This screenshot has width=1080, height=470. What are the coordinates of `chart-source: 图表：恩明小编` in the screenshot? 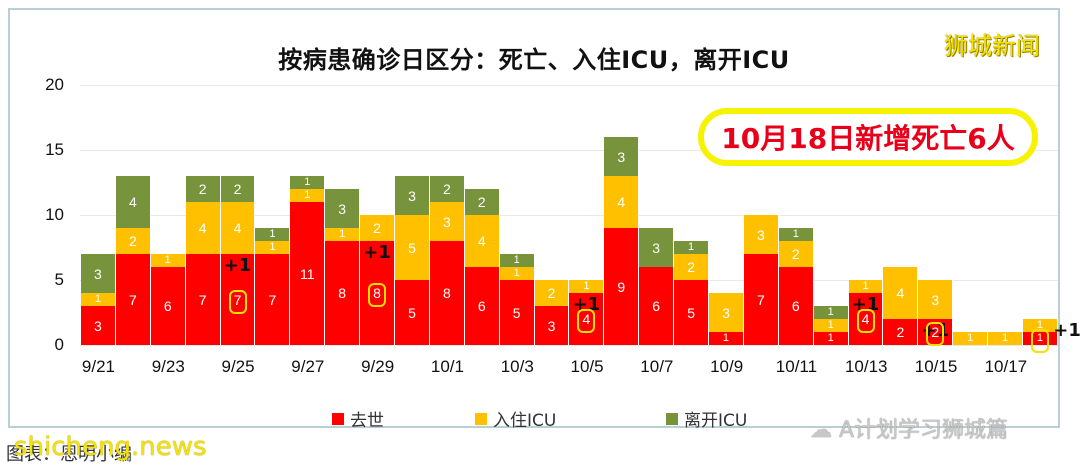 It's located at (69, 454).